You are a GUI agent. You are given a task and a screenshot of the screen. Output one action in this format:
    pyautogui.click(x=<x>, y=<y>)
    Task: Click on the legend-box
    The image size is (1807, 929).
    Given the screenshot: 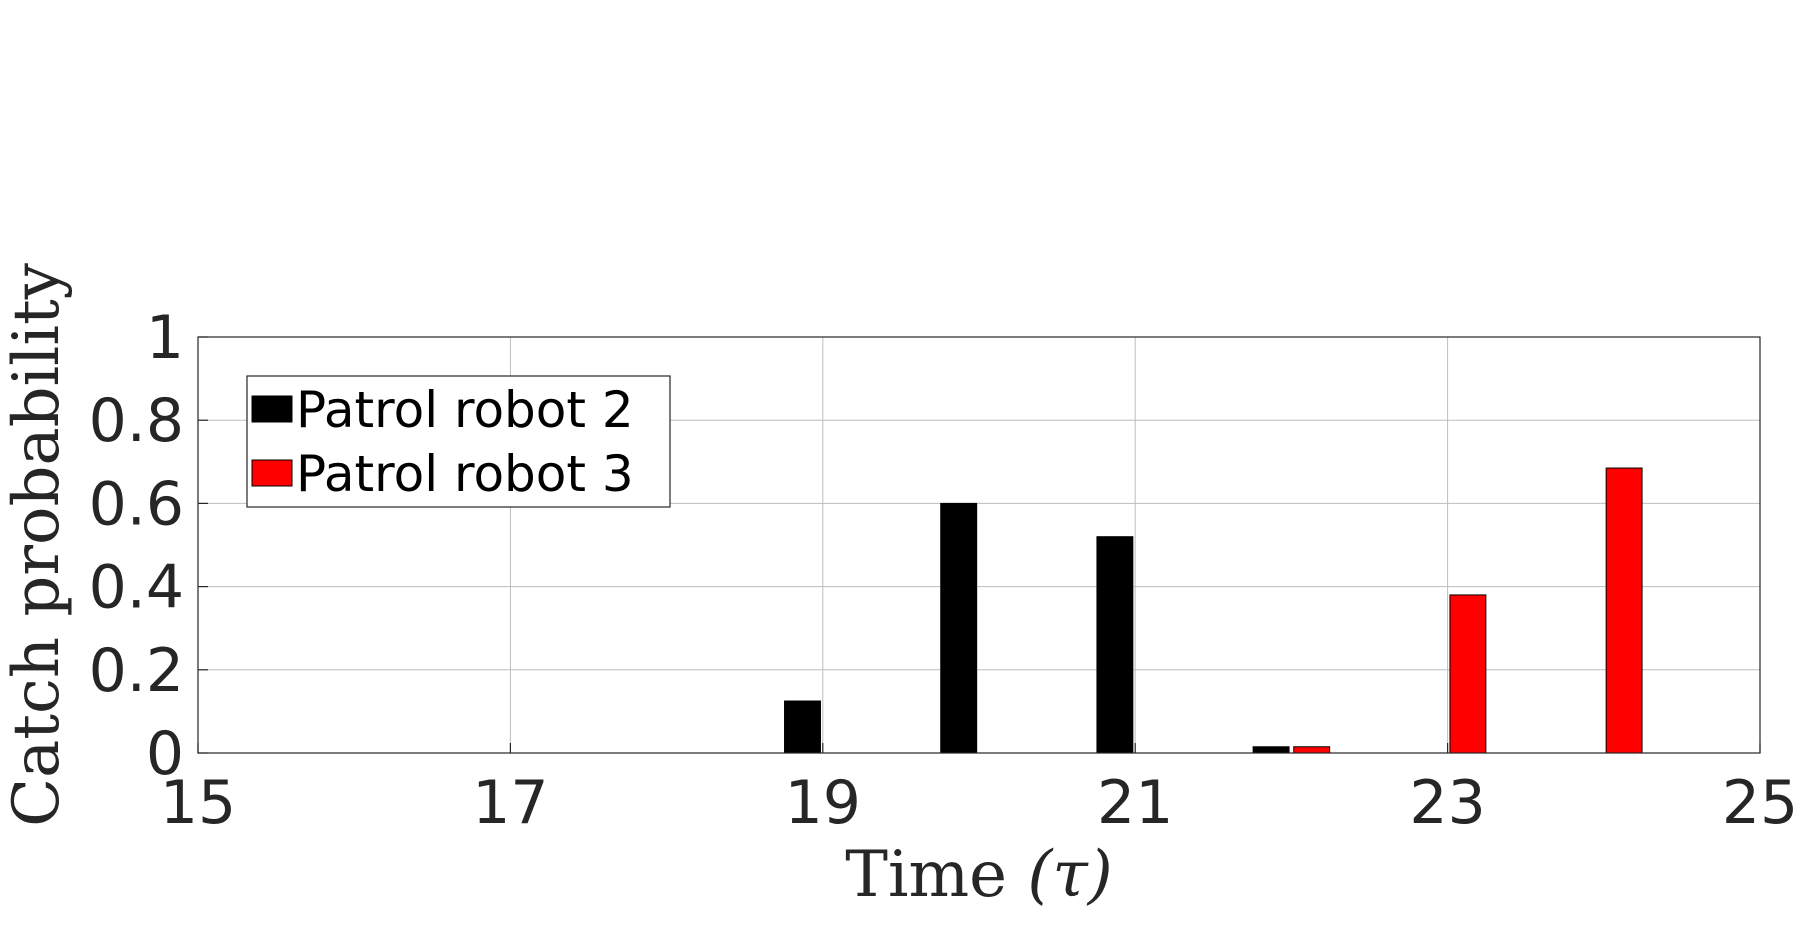 What is the action you would take?
    pyautogui.click(x=458, y=441)
    